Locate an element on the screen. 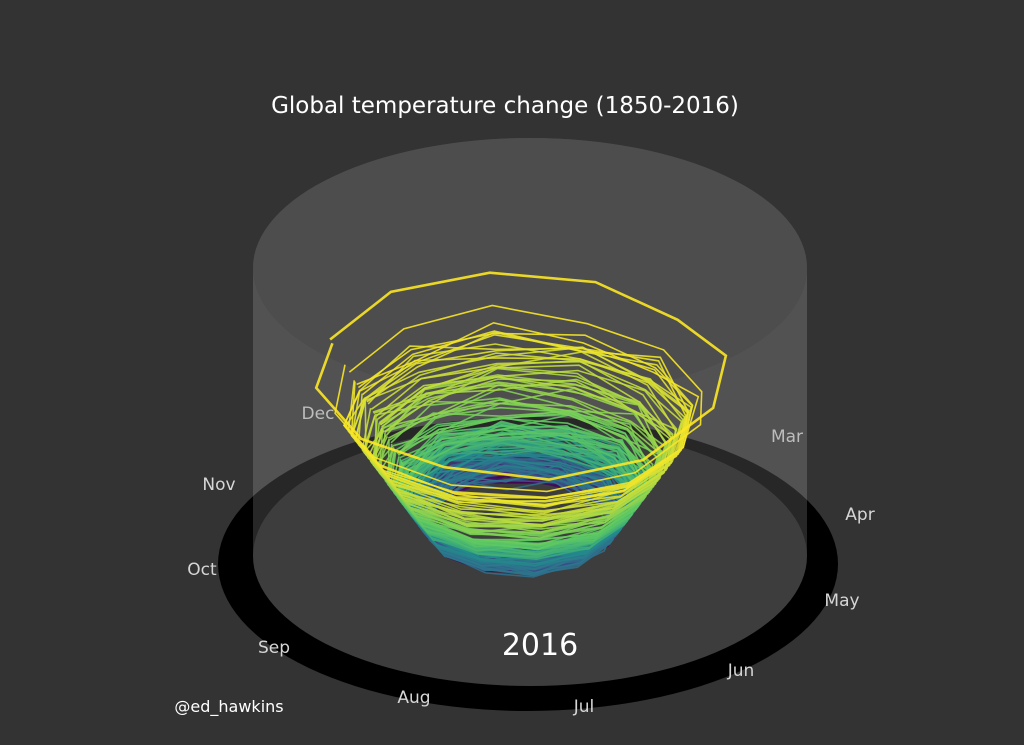  month-label-nov: Nov is located at coordinates (218, 485).